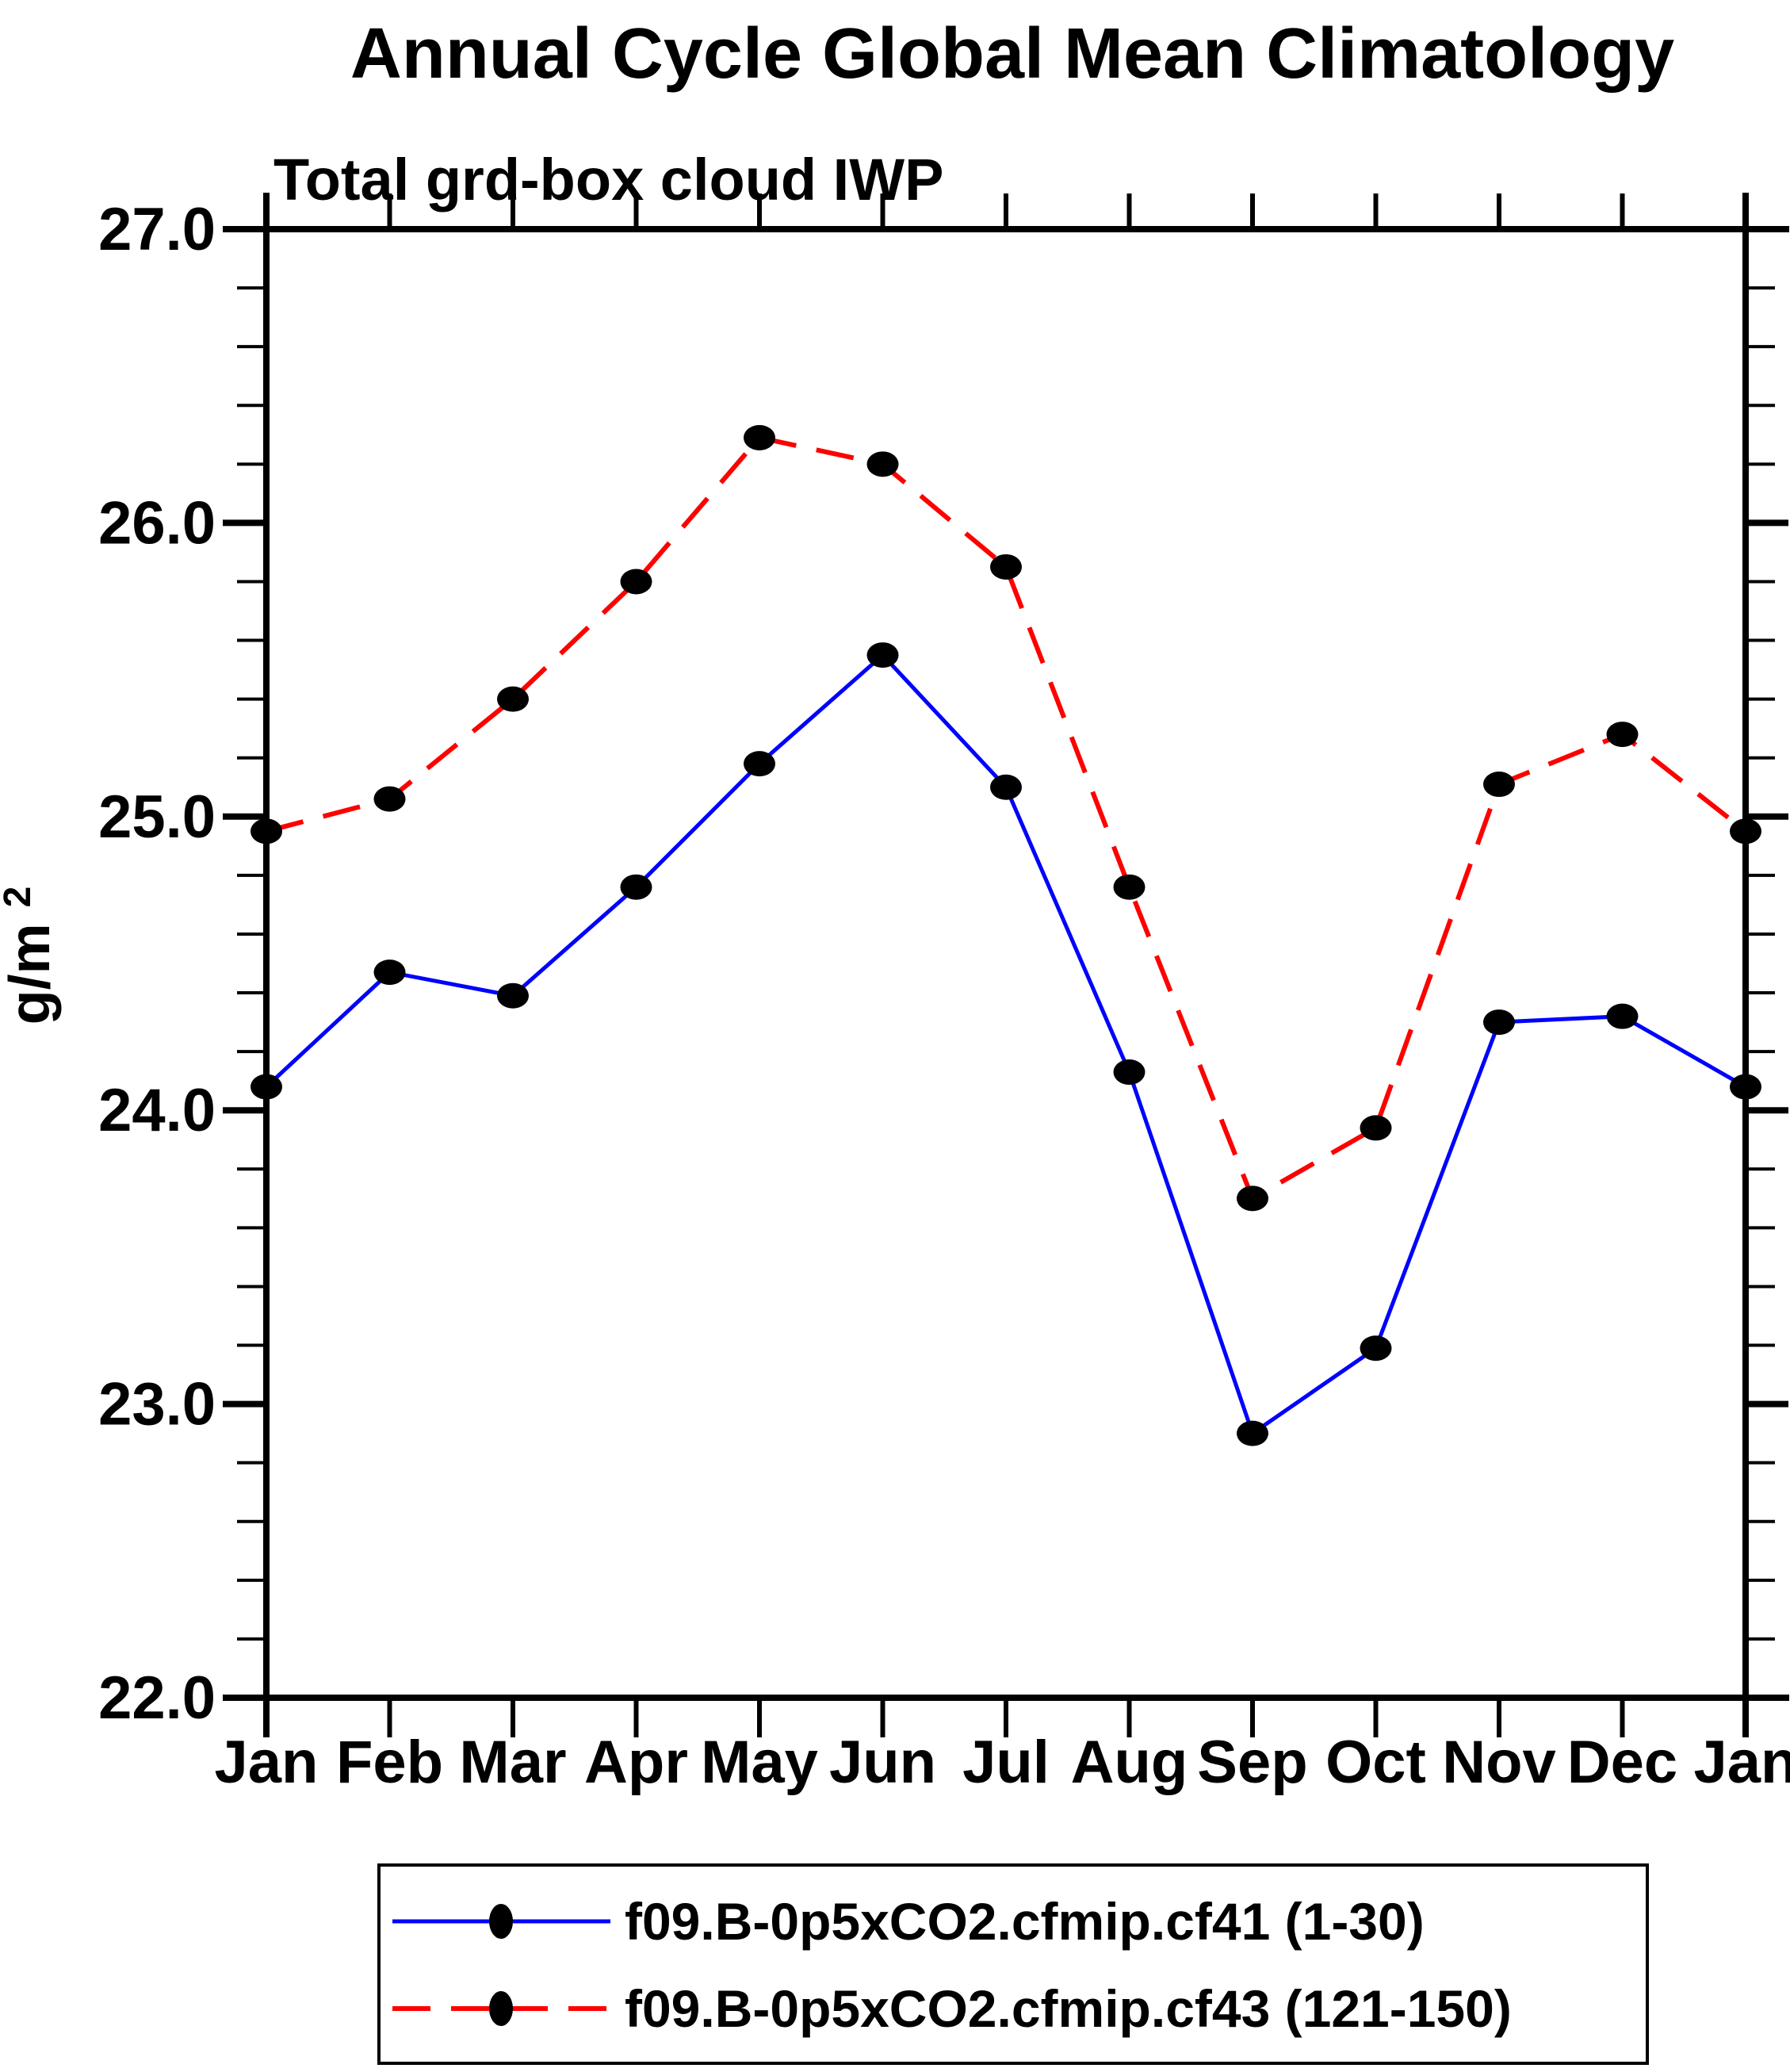 The width and height of the screenshot is (1790, 2072). I want to click on legend-marker-series1, so click(501, 1921).